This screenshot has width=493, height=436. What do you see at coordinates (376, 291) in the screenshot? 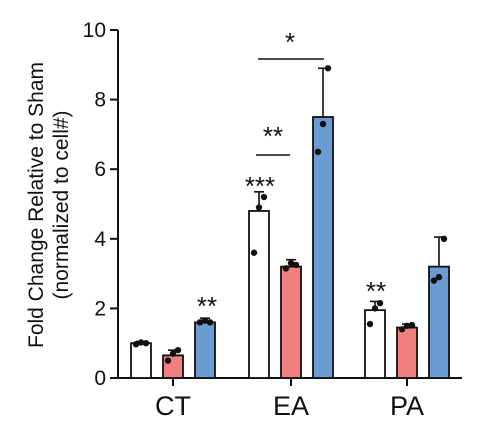
I see `sig-pa-white: **` at bounding box center [376, 291].